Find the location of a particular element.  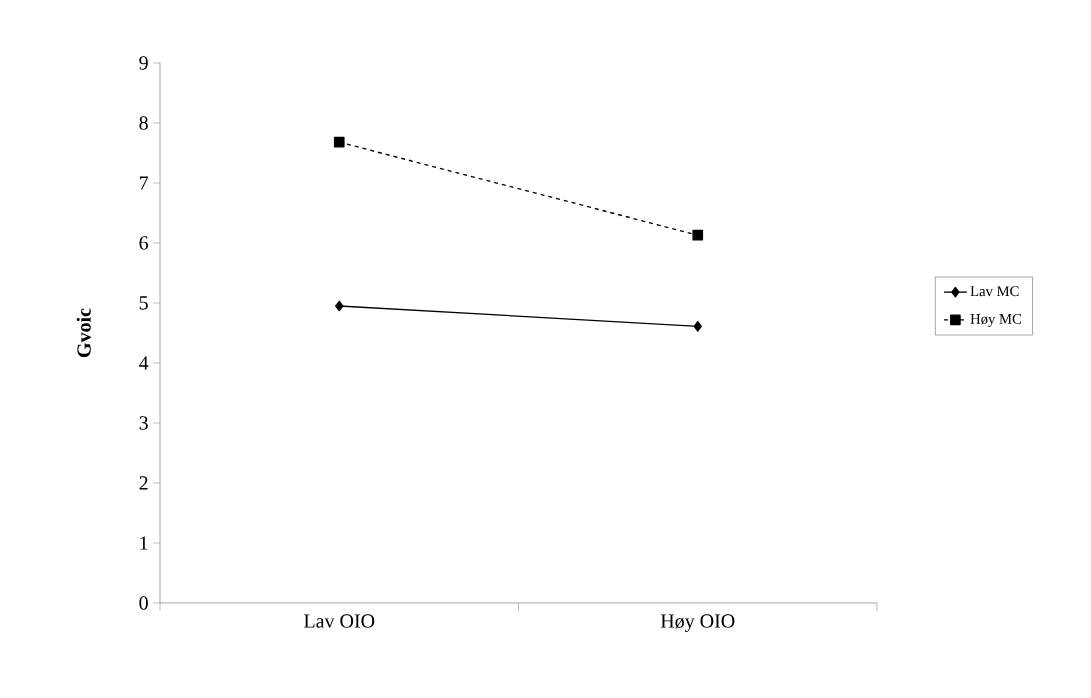

y-tick-label: 3 is located at coordinates (143, 423).